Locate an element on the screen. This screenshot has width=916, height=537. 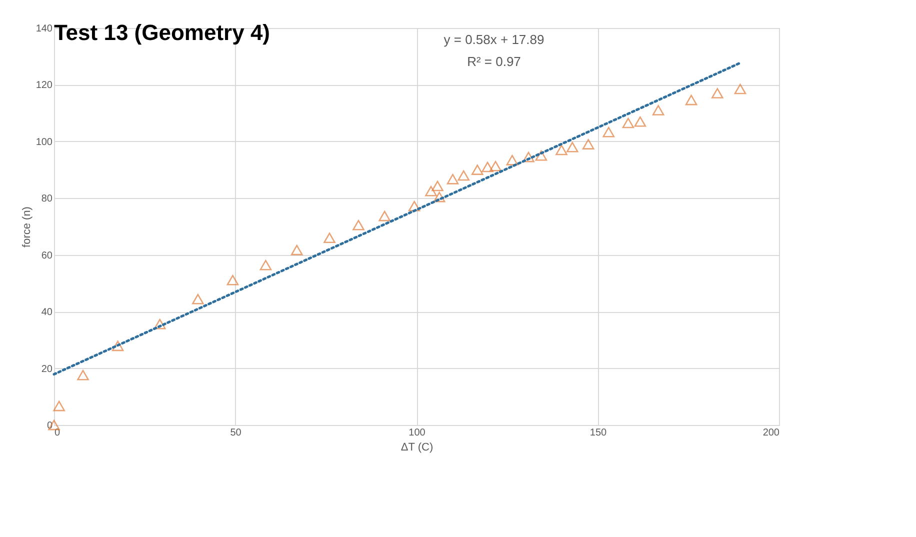
x-tick-label: 0 is located at coordinates (57, 433).